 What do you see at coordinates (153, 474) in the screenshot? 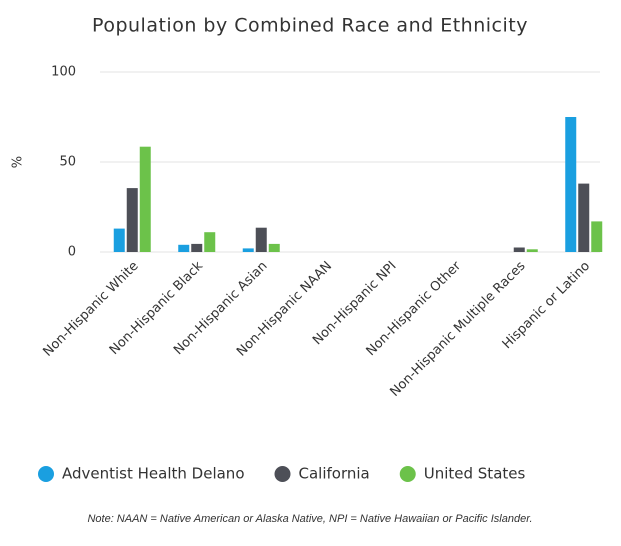
I see `legend-label: Adventist Health Delano` at bounding box center [153, 474].